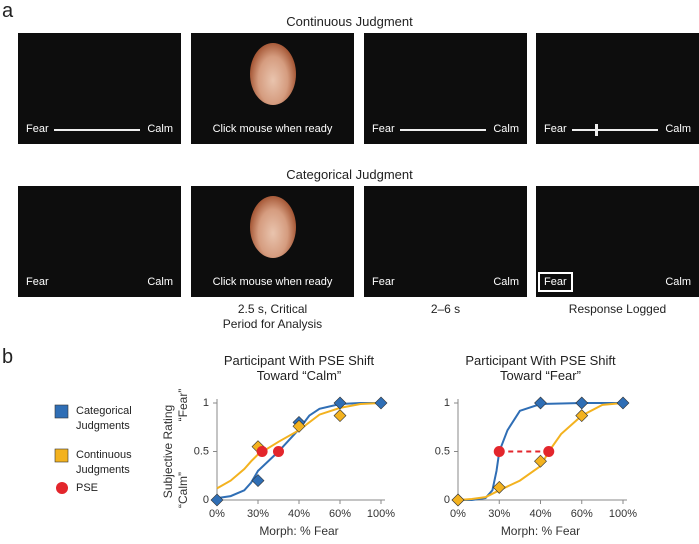 The height and width of the screenshot is (544, 699). Describe the element at coordinates (183, 405) in the screenshot. I see `y-top-label: “Fear”` at that location.